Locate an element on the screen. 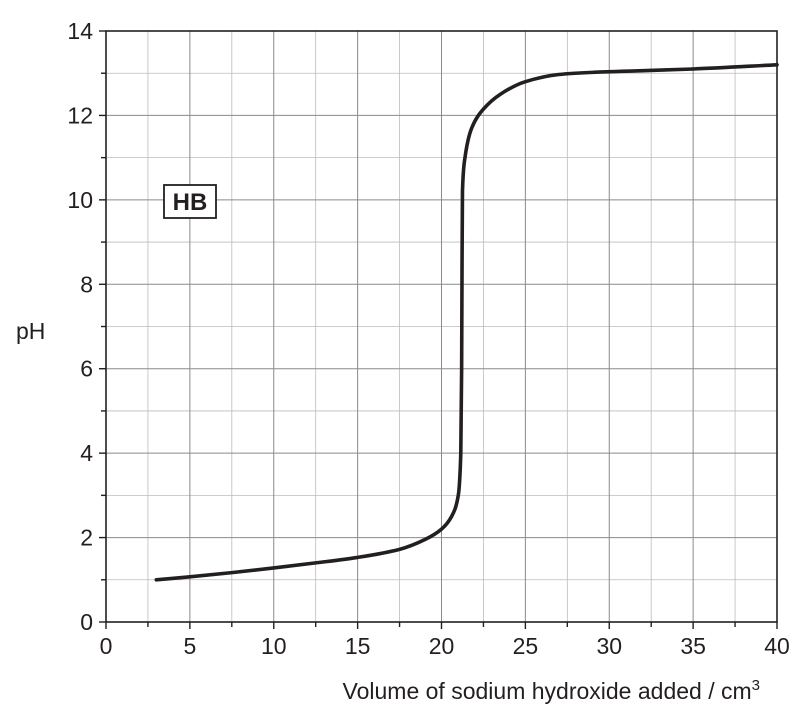 The image size is (800, 708). annotation-hb: HB is located at coordinates (190, 201).